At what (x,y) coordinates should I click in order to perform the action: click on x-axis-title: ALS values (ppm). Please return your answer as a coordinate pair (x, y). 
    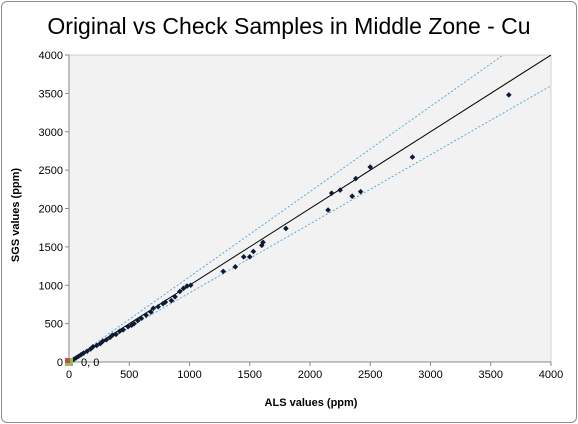
    Looking at the image, I should click on (311, 403).